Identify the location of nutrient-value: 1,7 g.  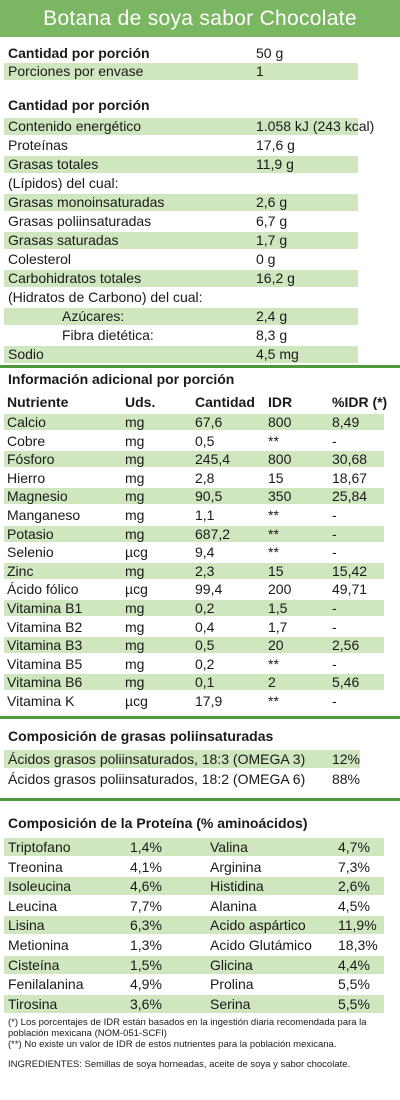
(272, 240).